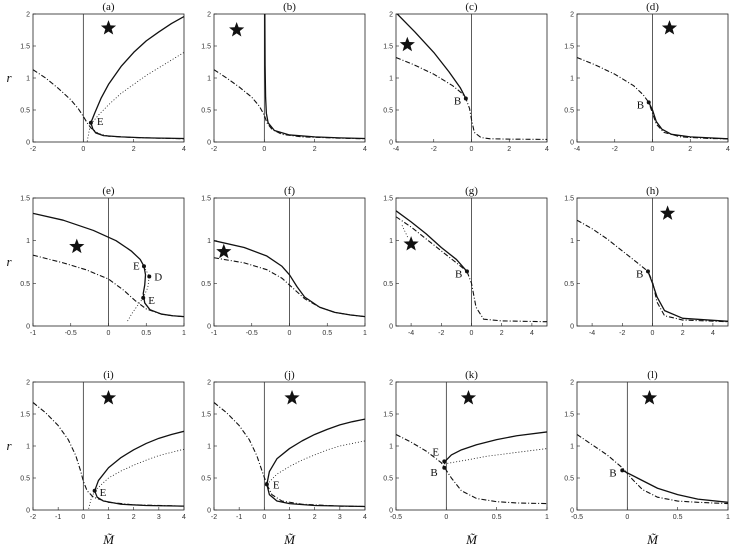 The width and height of the screenshot is (747, 550). What do you see at coordinates (652, 191) in the screenshot?
I see `panel-title: (h)` at bounding box center [652, 191].